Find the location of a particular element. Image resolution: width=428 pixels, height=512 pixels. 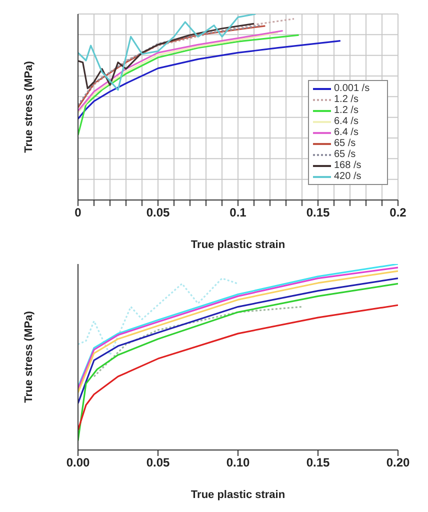

x-tick-label: 0.20 is located at coordinates (398, 463).